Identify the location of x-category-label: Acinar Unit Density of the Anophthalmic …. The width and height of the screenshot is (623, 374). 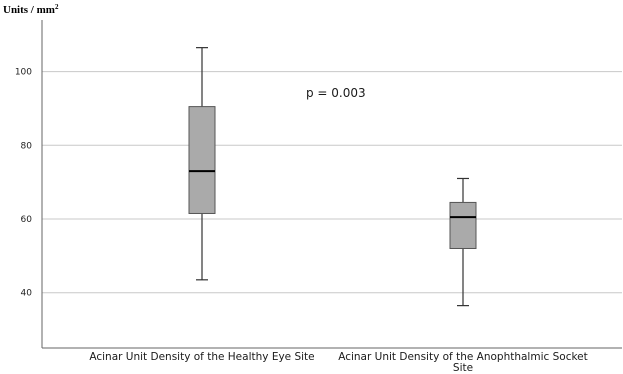
(463, 357).